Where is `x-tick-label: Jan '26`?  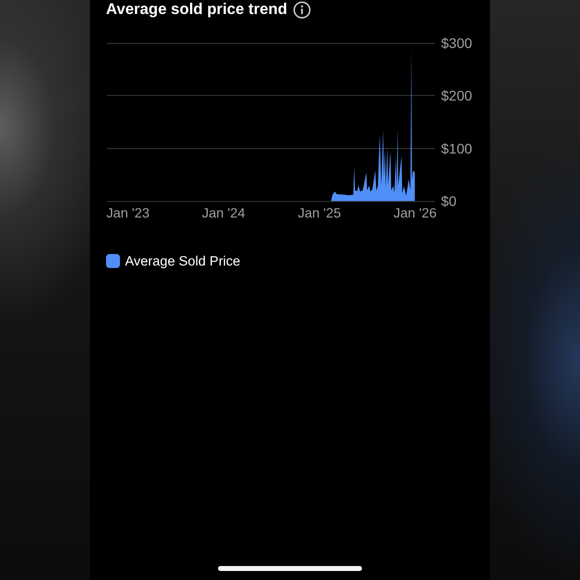
x-tick-label: Jan '26 is located at coordinates (415, 213).